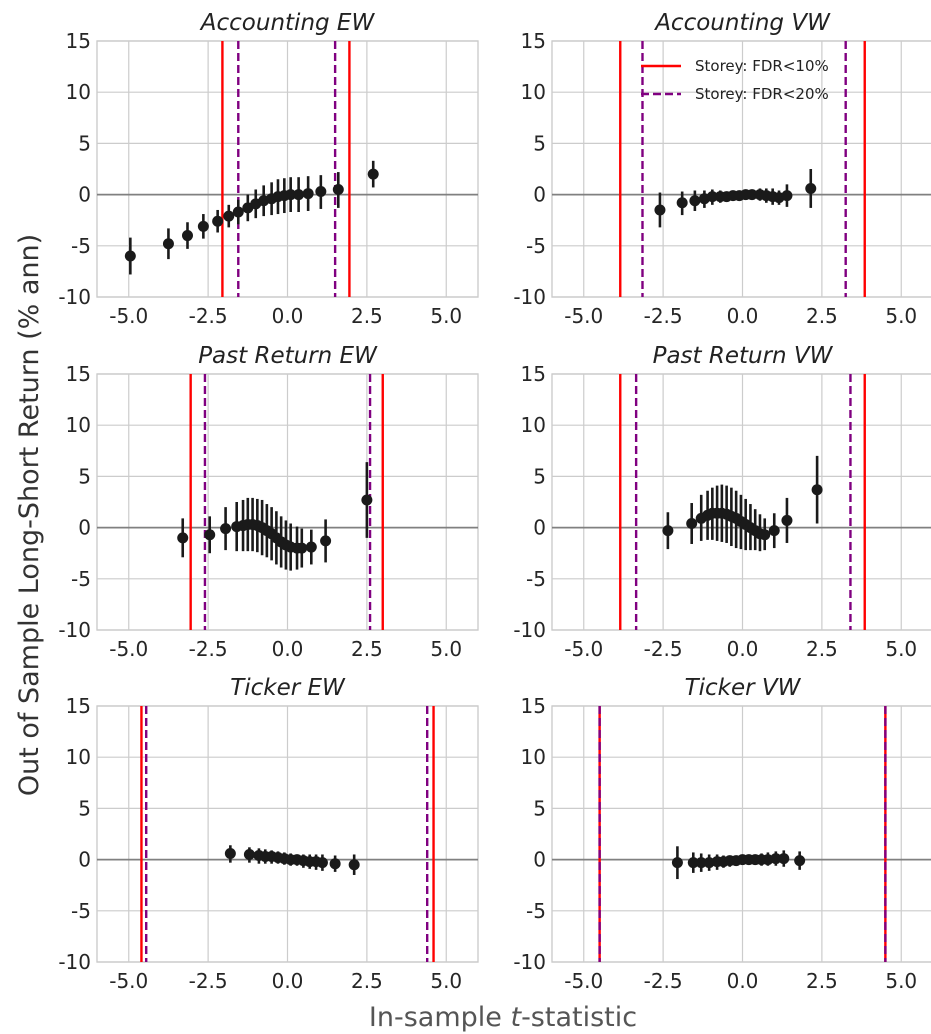 The image size is (931, 1034). Describe the element at coordinates (762, 94) in the screenshot. I see `legend-label: Storey: FDR<20%` at that location.